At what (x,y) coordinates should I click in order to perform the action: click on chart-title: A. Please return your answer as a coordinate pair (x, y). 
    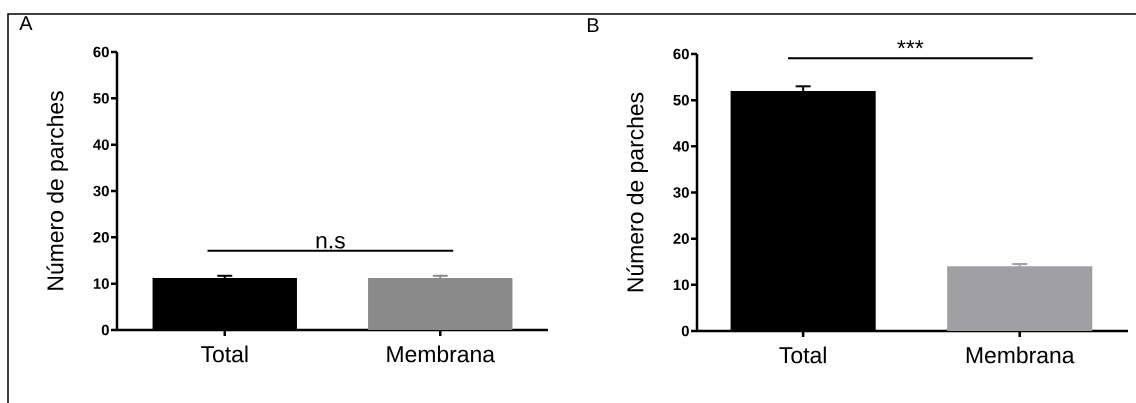
    Looking at the image, I should click on (26, 23).